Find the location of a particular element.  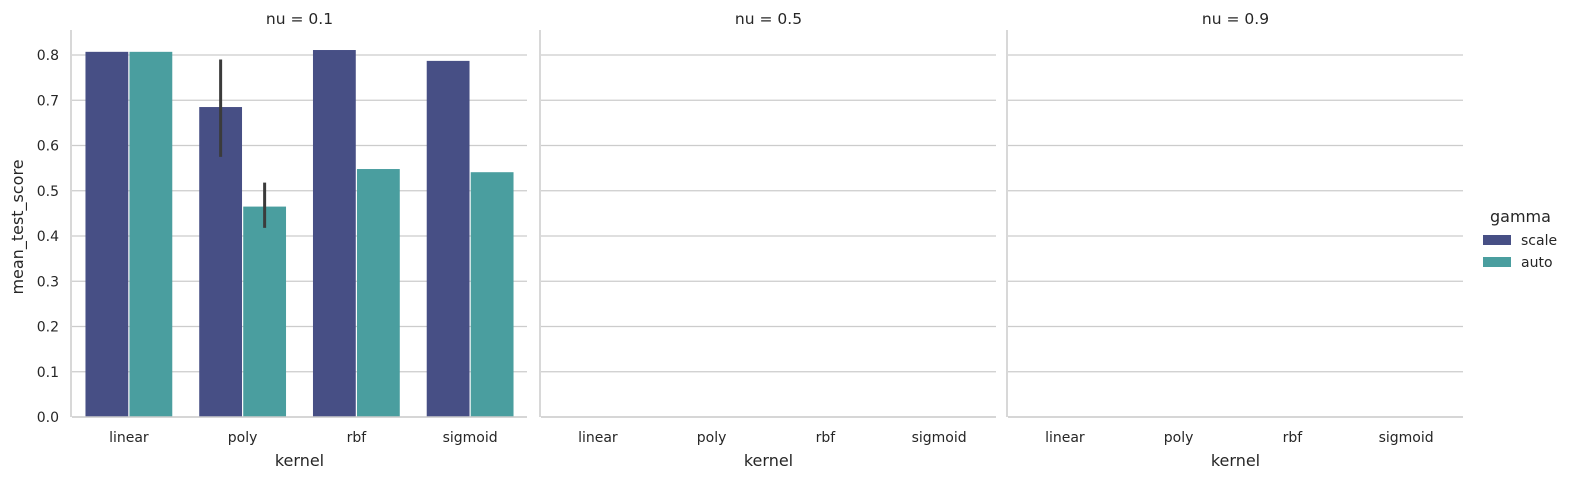

bar-scale-poly is located at coordinates (221, 262).